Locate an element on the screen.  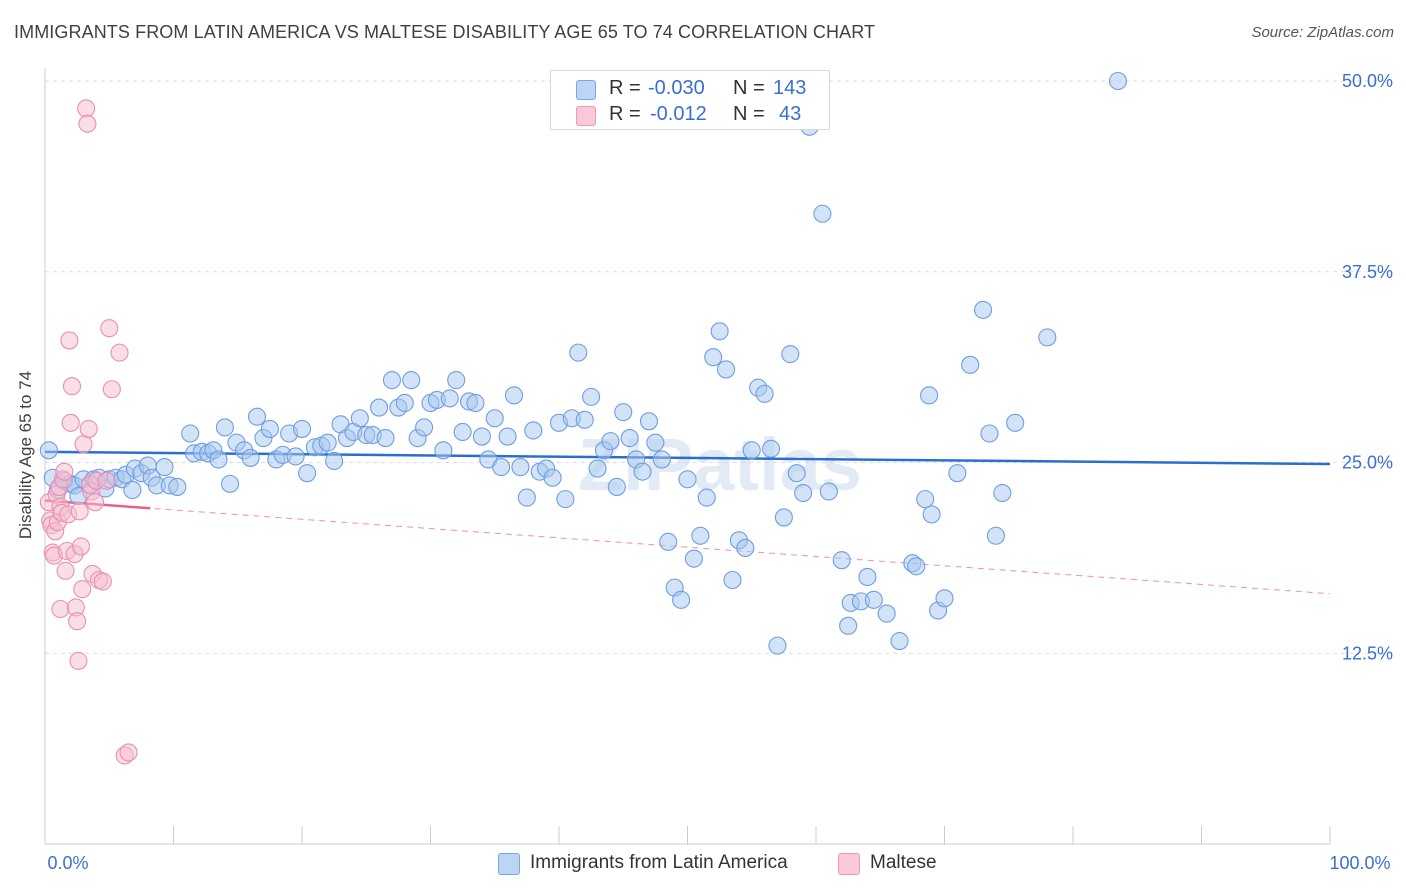
series-label: Maltese is located at coordinates (903, 862).